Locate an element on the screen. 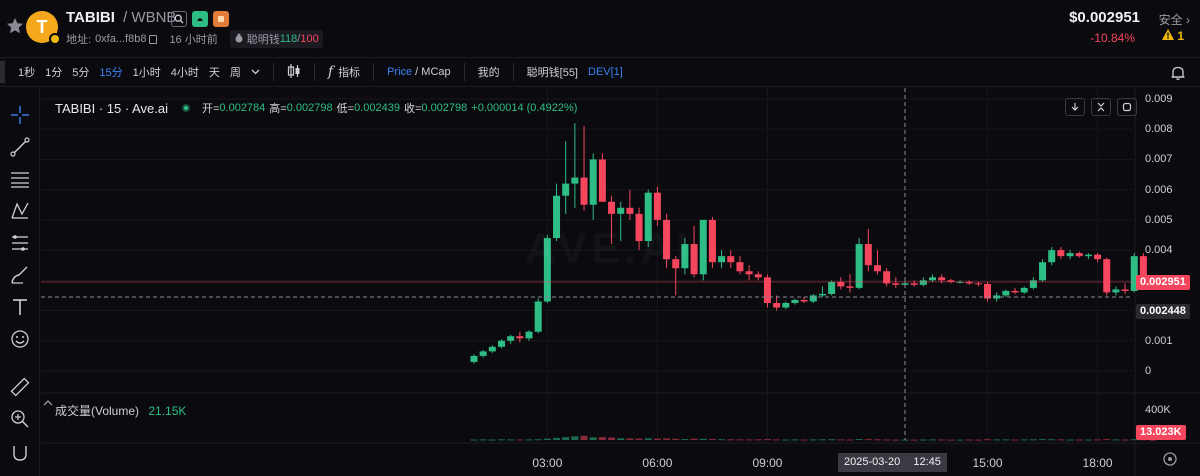  search-icon is located at coordinates (179, 19).